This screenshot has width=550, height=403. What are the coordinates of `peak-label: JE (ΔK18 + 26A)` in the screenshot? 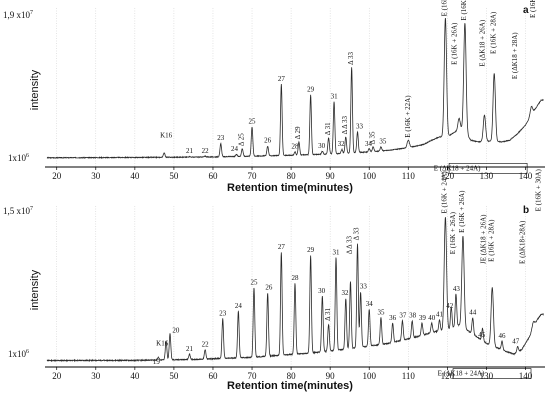 It's located at (484, 239).